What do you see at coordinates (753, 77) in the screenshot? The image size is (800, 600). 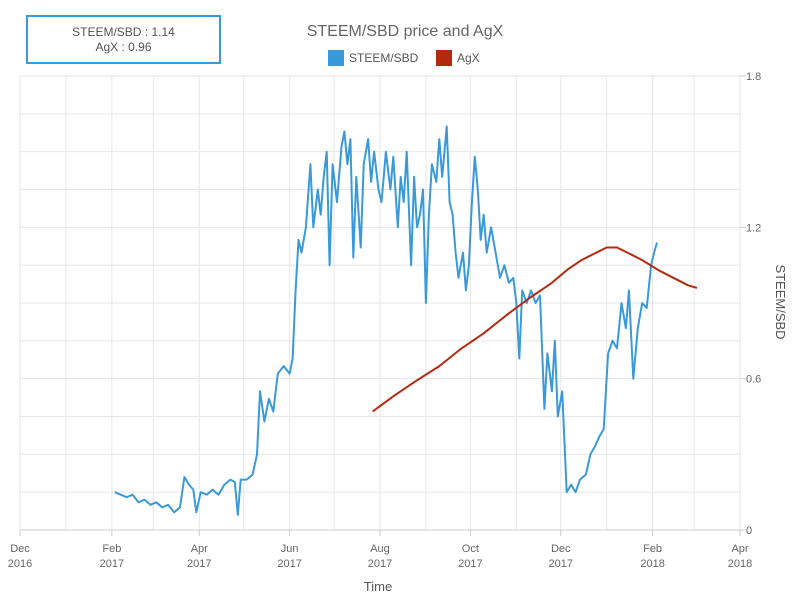 I see `y-tick-label: 1.8` at bounding box center [753, 77].